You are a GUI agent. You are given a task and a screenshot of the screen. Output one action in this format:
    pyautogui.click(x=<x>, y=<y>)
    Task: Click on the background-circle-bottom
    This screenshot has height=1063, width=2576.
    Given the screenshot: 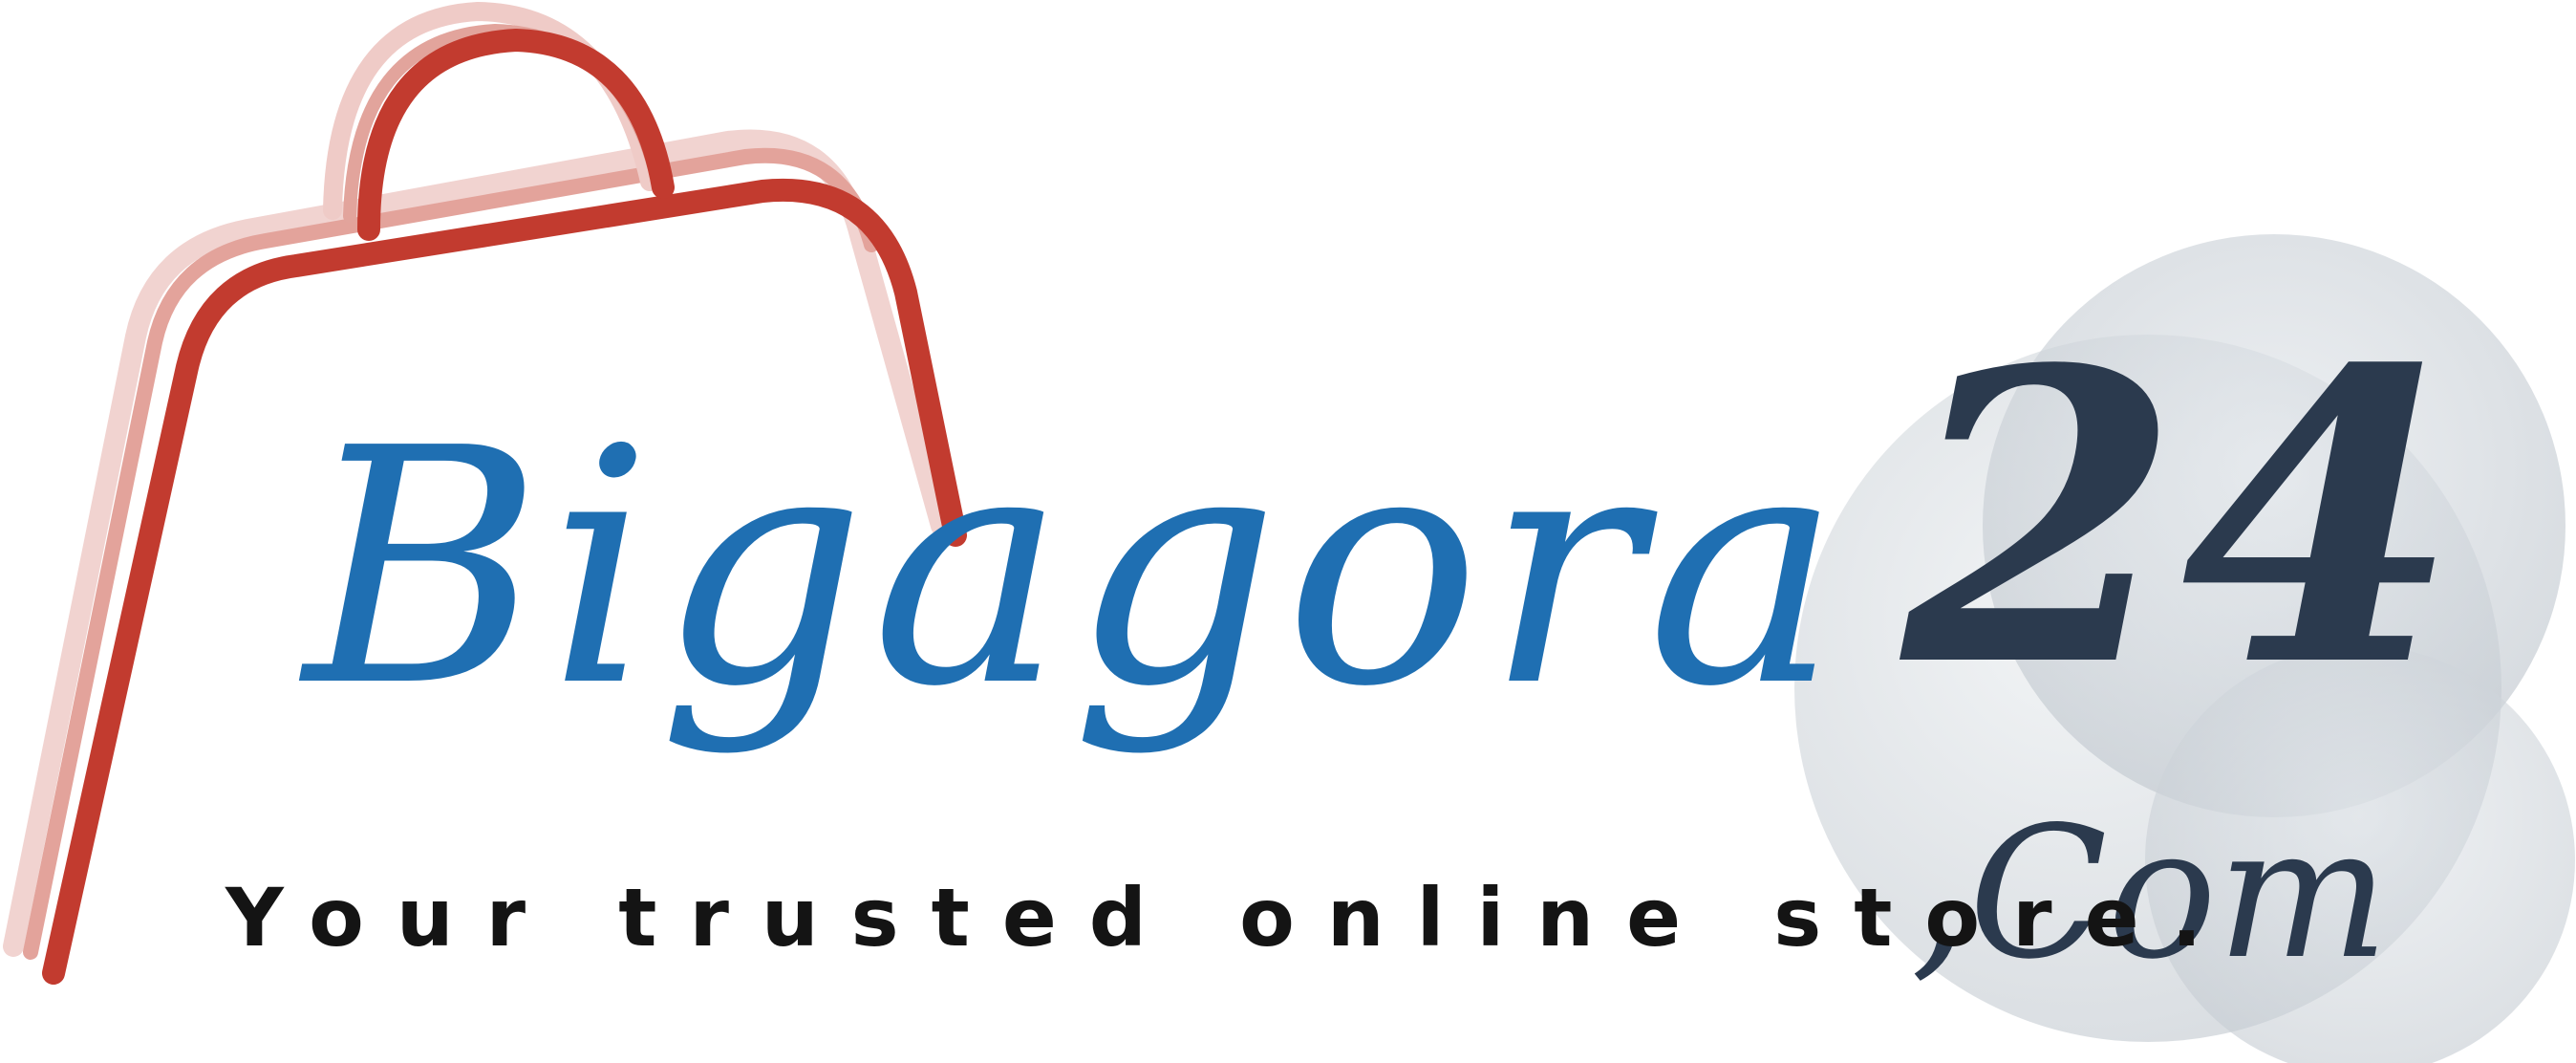 What is the action you would take?
    pyautogui.click(x=2360, y=854)
    